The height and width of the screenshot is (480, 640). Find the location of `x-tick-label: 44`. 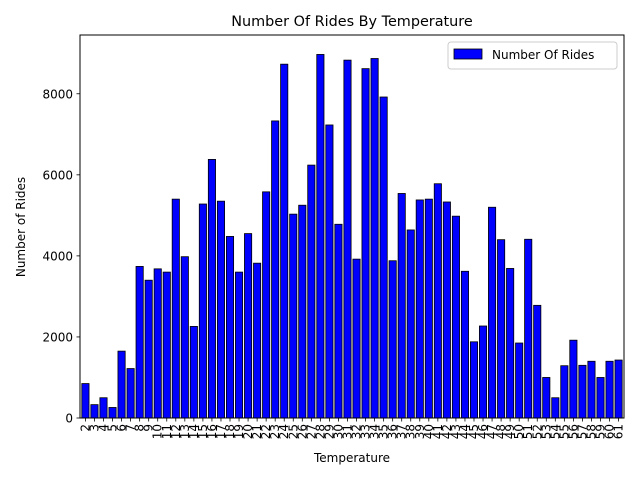

x-tick-label: 44 is located at coordinates (465, 431).